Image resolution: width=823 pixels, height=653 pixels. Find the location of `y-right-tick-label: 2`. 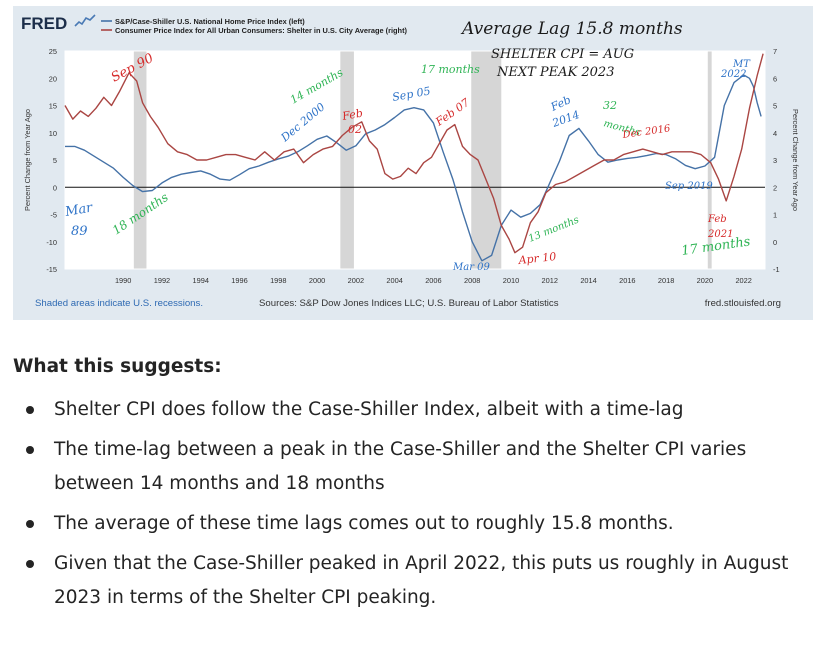

y-right-tick-label: 2 is located at coordinates (775, 187).